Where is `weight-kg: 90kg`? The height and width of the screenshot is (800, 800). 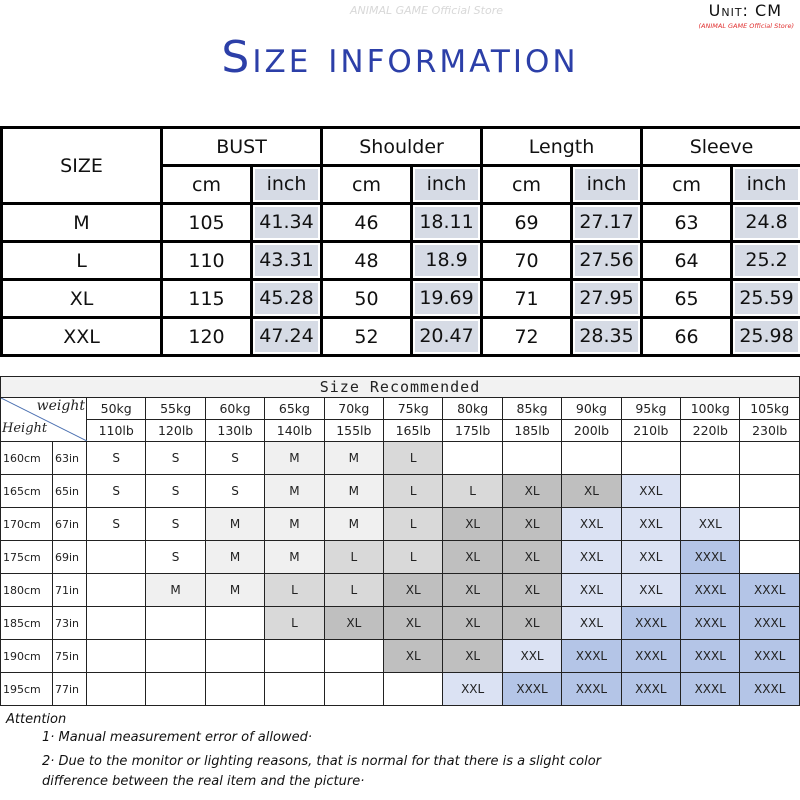 weight-kg: 90kg is located at coordinates (591, 408).